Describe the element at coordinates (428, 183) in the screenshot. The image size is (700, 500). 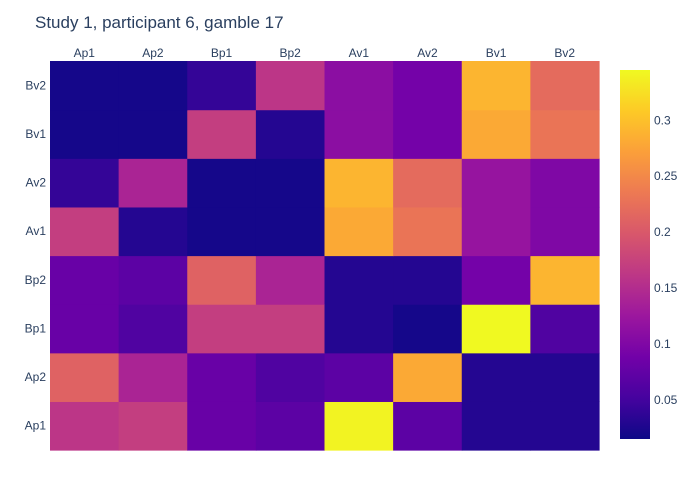
I see `heatmap-cell-Av2-Av2` at that location.